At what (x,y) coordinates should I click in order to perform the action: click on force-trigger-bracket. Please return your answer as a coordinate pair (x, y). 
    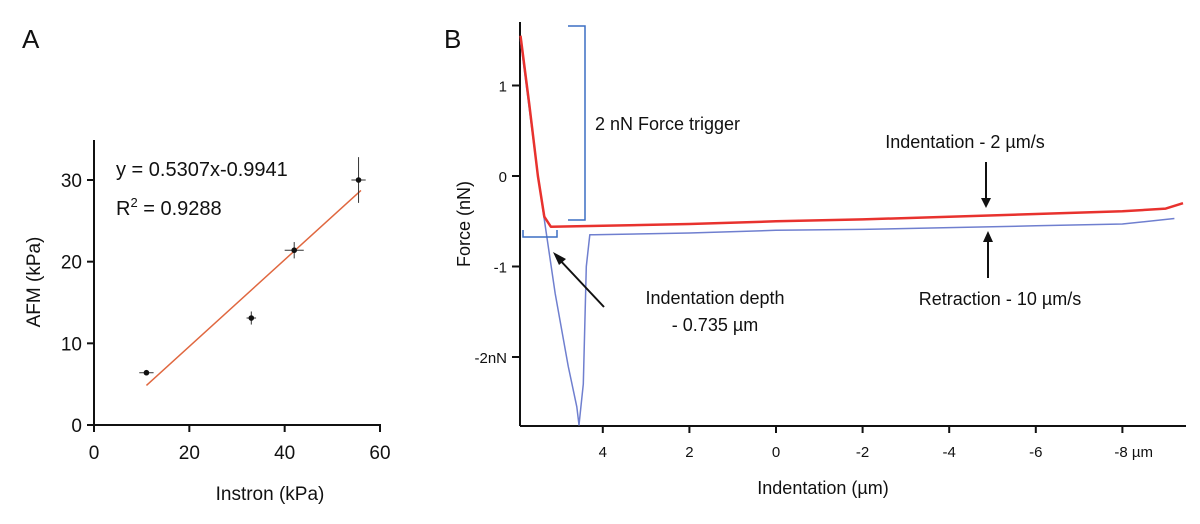
    Looking at the image, I should click on (577, 123).